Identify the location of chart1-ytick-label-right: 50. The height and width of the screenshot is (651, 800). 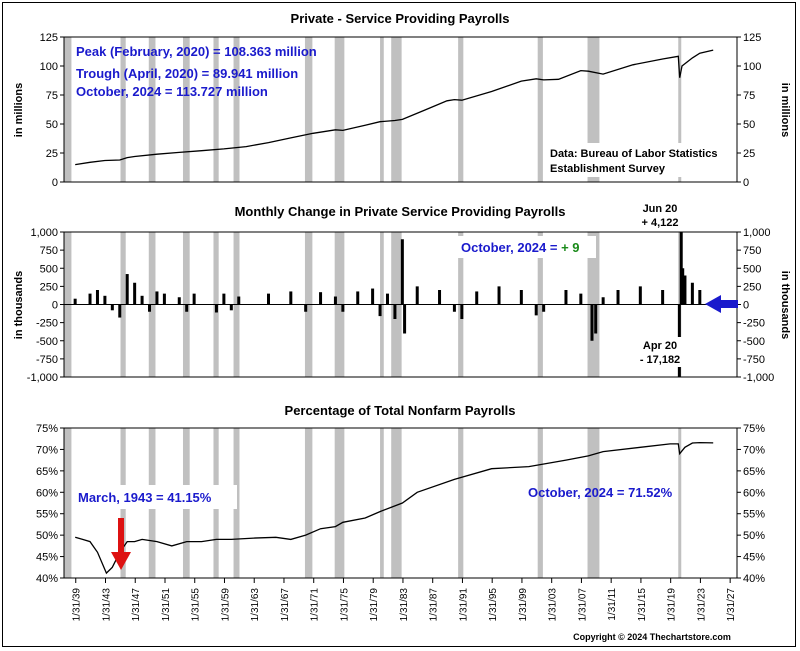
(749, 125).